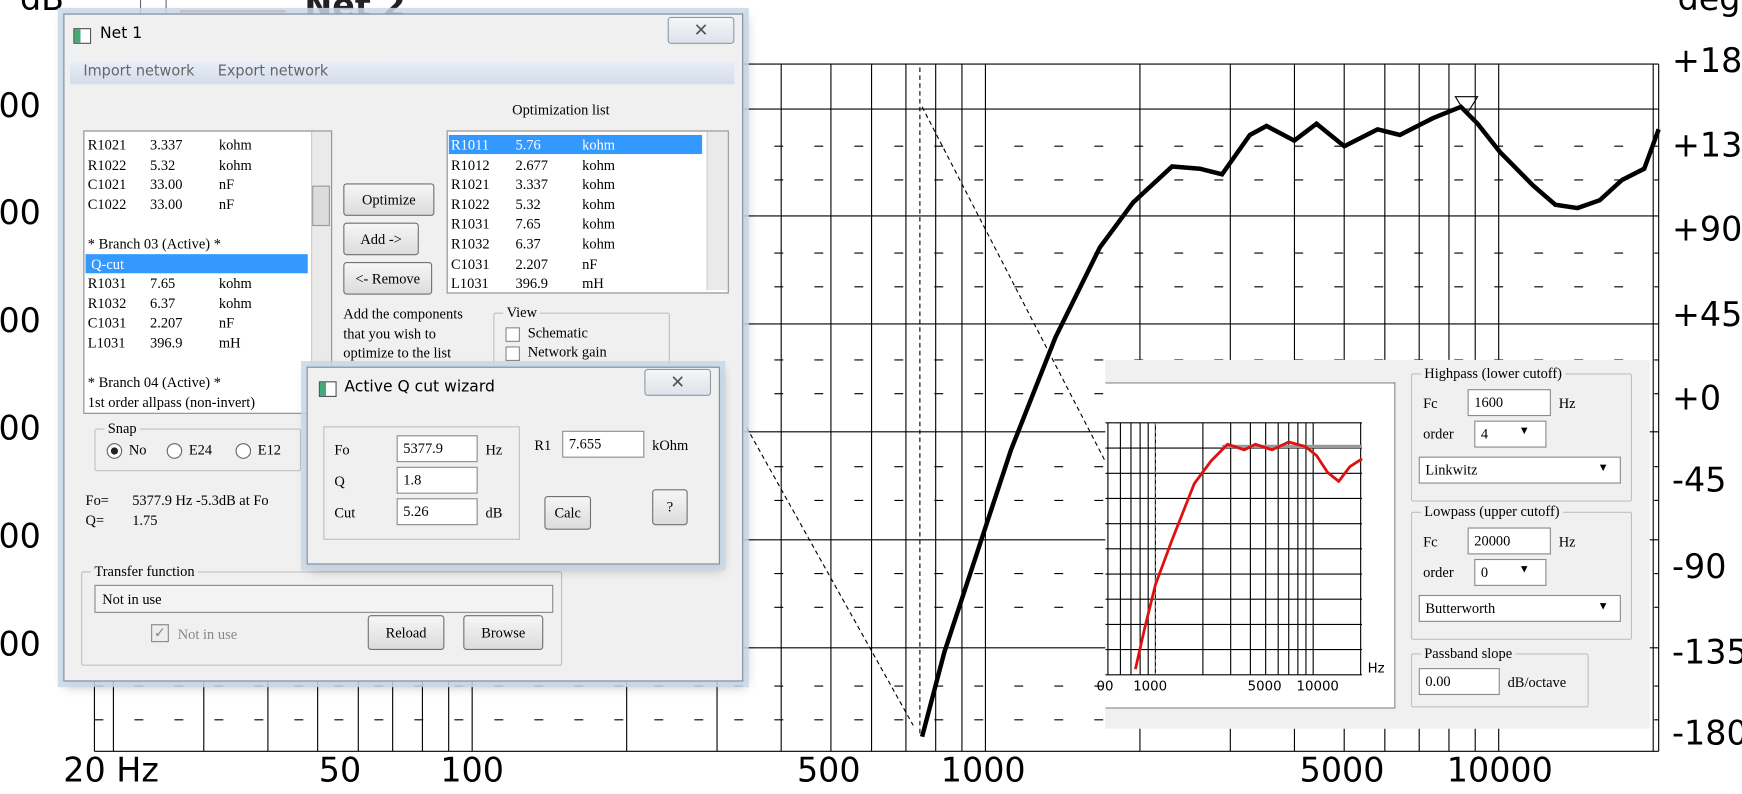 The height and width of the screenshot is (794, 1742). Describe the element at coordinates (1105, 686) in the screenshot. I see `mini-tick-label: 00` at that location.